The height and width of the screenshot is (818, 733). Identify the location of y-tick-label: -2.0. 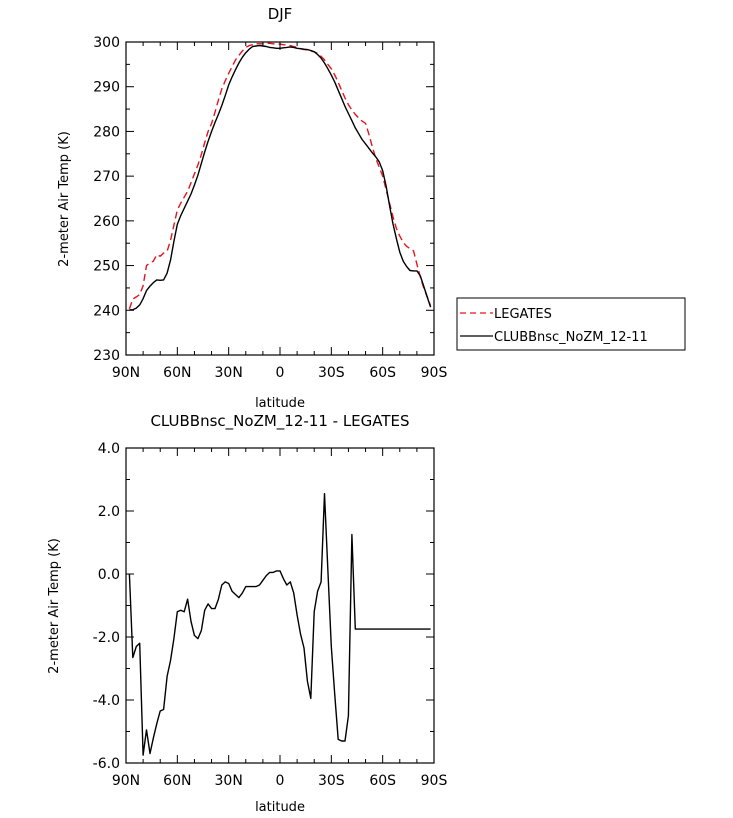
(106, 638).